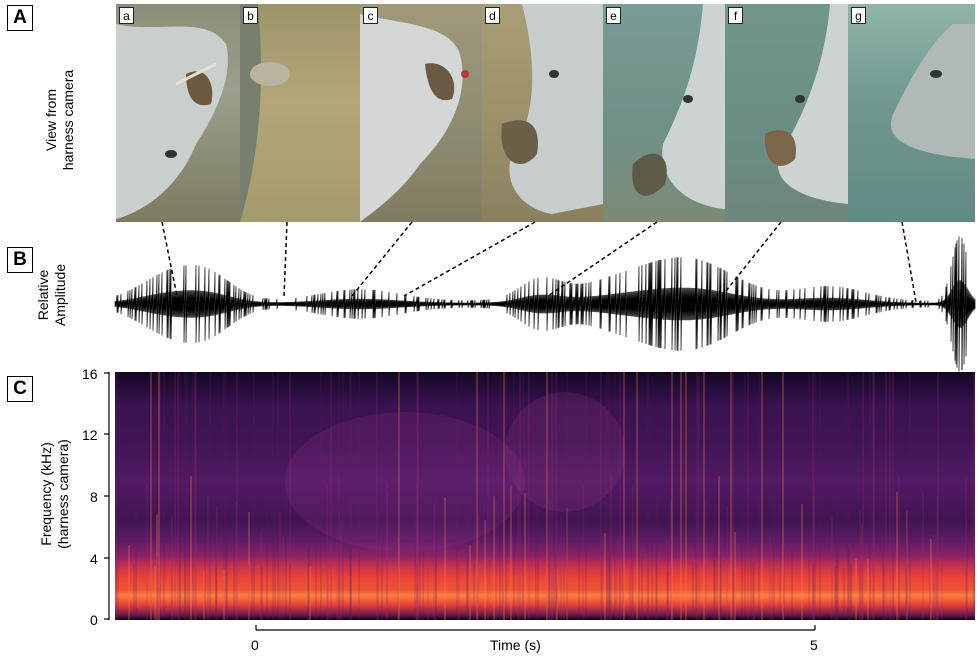 The height and width of the screenshot is (661, 980). What do you see at coordinates (613, 15) in the screenshot?
I see `photo-tag-e: e` at bounding box center [613, 15].